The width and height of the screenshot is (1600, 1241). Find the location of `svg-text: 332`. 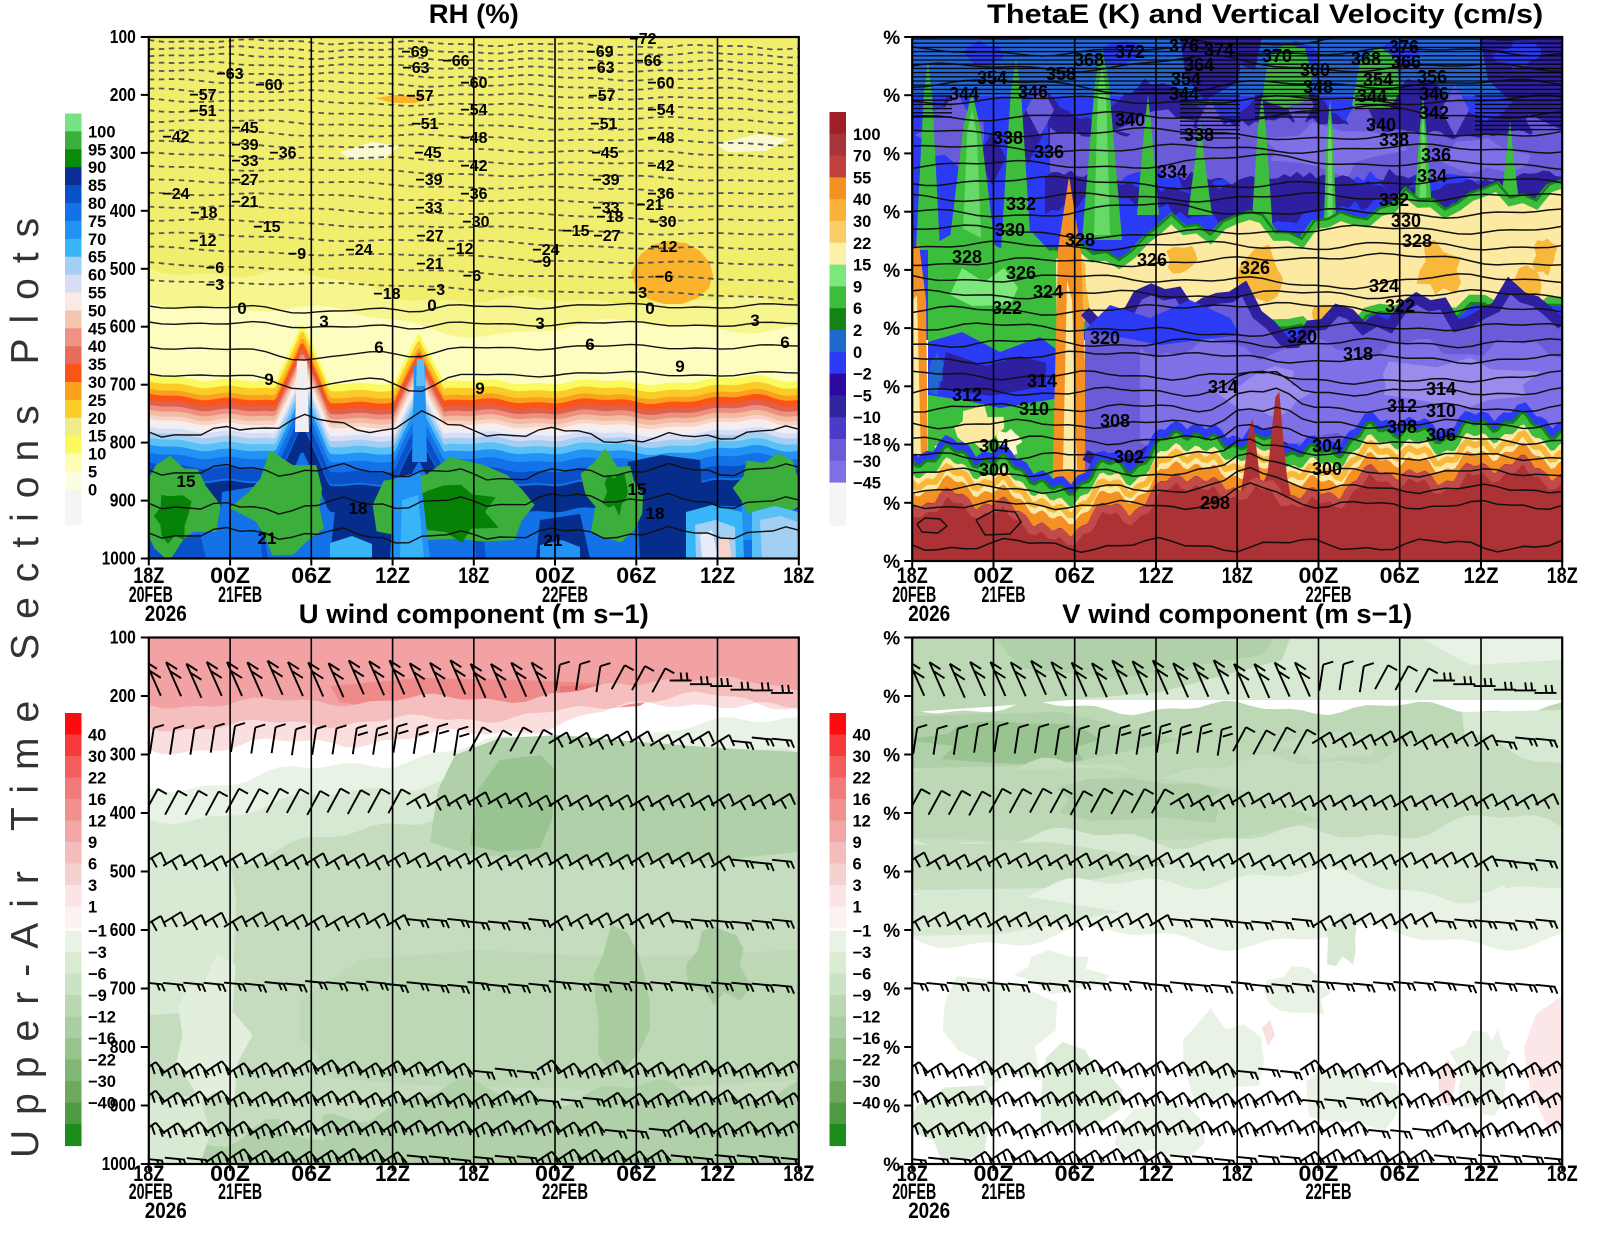

svg-text: 332 is located at coordinates (1021, 204).